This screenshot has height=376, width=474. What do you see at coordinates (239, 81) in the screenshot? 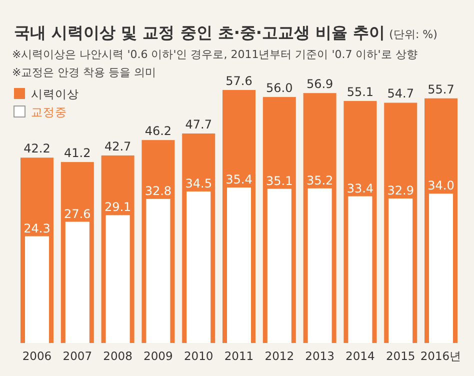
I see `data-label: 57.6` at bounding box center [239, 81].